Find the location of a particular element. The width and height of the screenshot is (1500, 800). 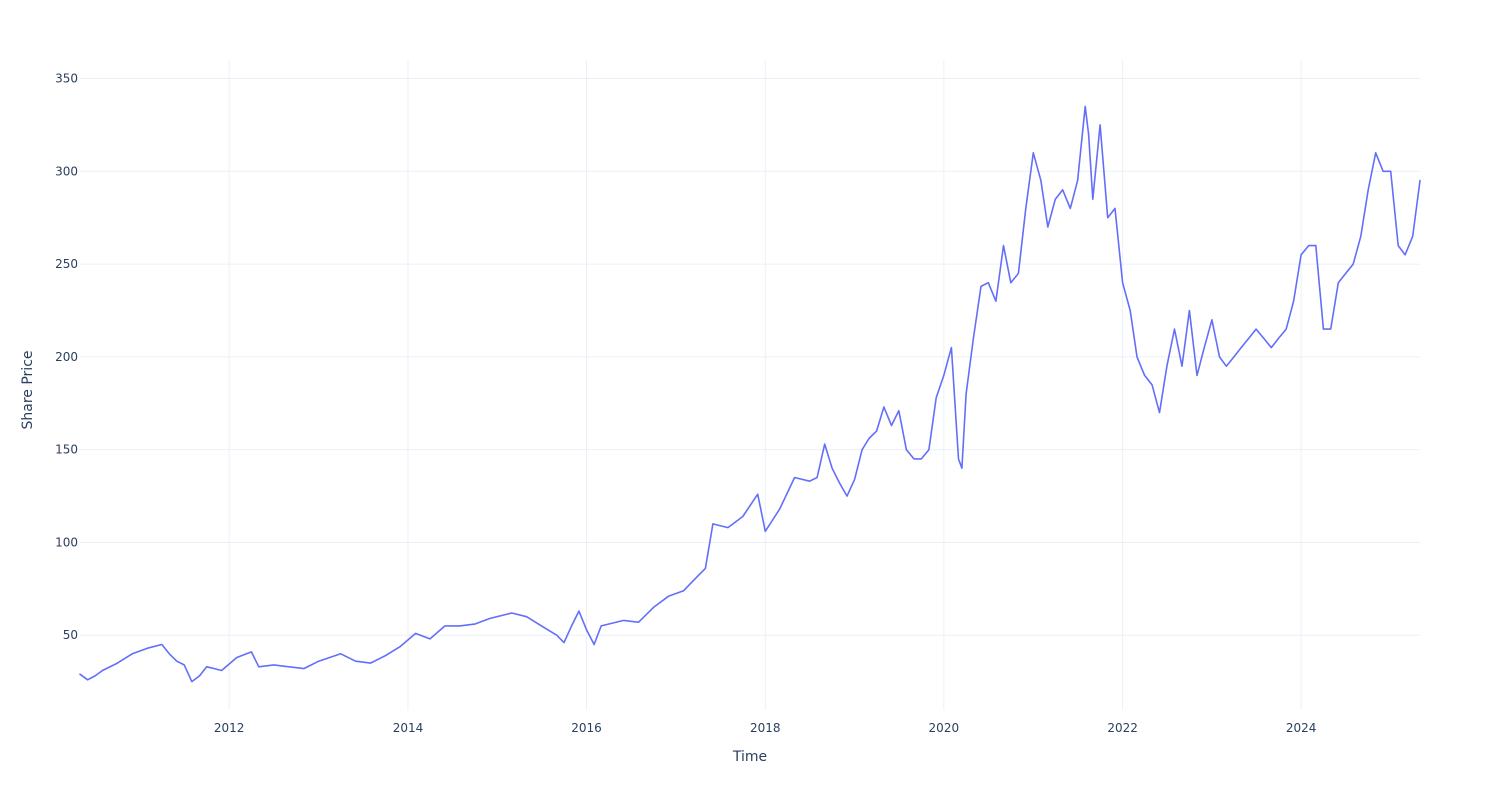

x-tick-label: 2016 is located at coordinates (586, 728).